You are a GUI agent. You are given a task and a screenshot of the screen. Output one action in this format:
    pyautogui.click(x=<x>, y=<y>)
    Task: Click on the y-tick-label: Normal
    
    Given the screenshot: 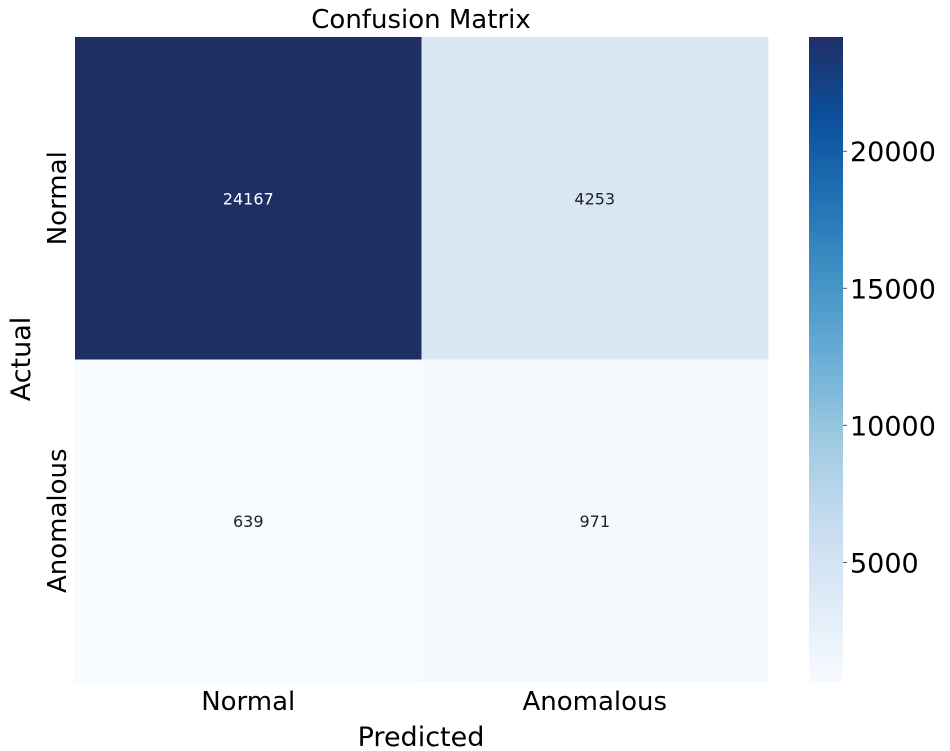 What is the action you would take?
    pyautogui.click(x=58, y=198)
    